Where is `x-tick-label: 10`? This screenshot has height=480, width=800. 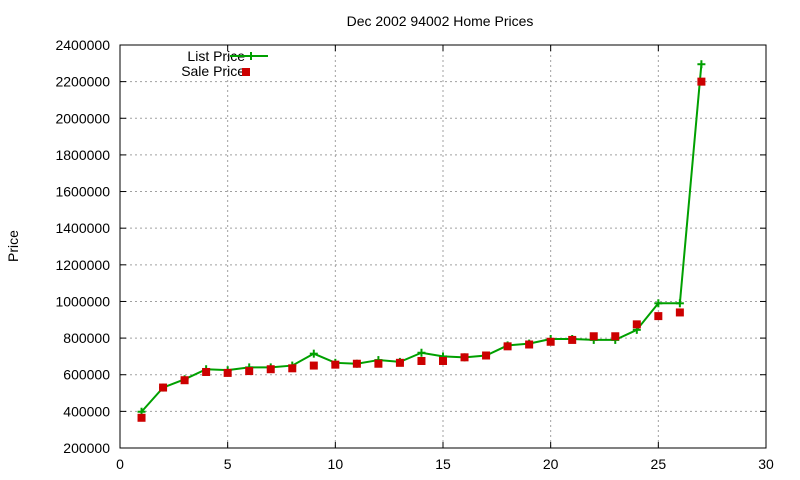 x-tick-label: 10 is located at coordinates (336, 464).